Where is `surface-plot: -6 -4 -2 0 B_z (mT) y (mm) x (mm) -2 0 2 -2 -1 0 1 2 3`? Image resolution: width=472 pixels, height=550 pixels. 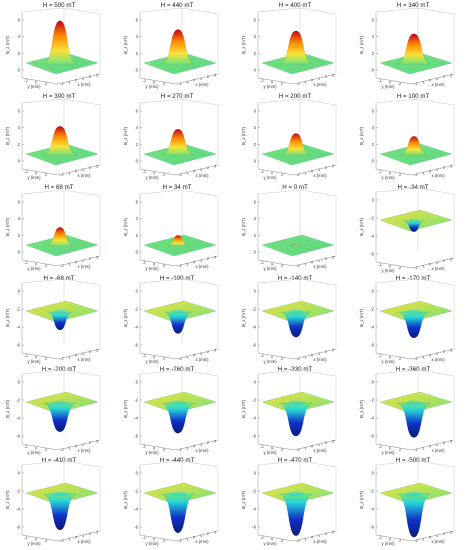 surface-plot: -6 -4 -2 0 B_z (mT) y (mm) x (mm) -2 0 2 -2 -1 0 1 2 3 is located at coordinates (171, 321).